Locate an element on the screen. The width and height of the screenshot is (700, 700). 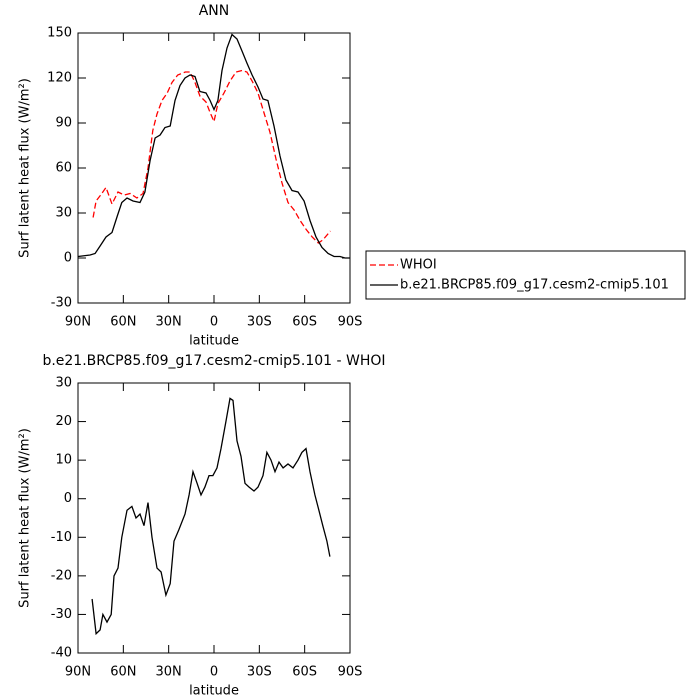
y-tick-label: 90 is located at coordinates (63, 123).